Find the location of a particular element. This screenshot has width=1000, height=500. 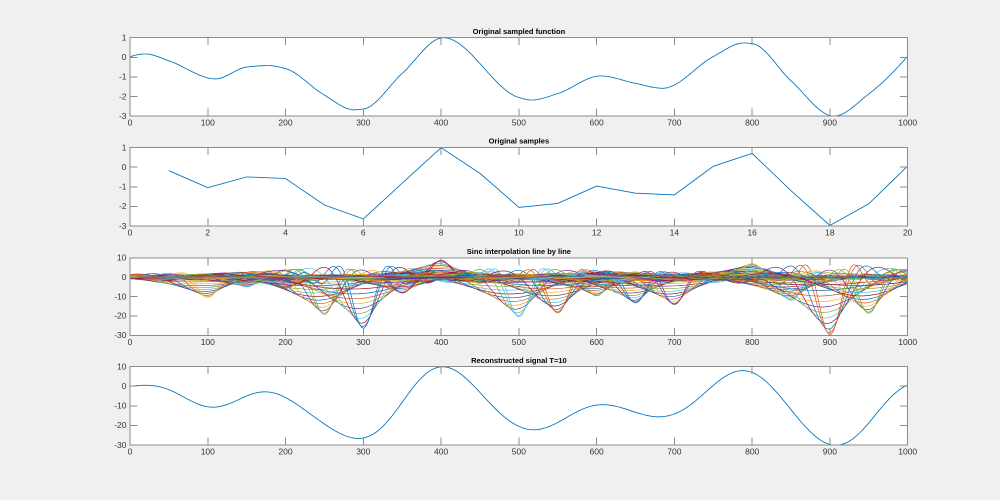

svg-text: 6 is located at coordinates (363, 233).